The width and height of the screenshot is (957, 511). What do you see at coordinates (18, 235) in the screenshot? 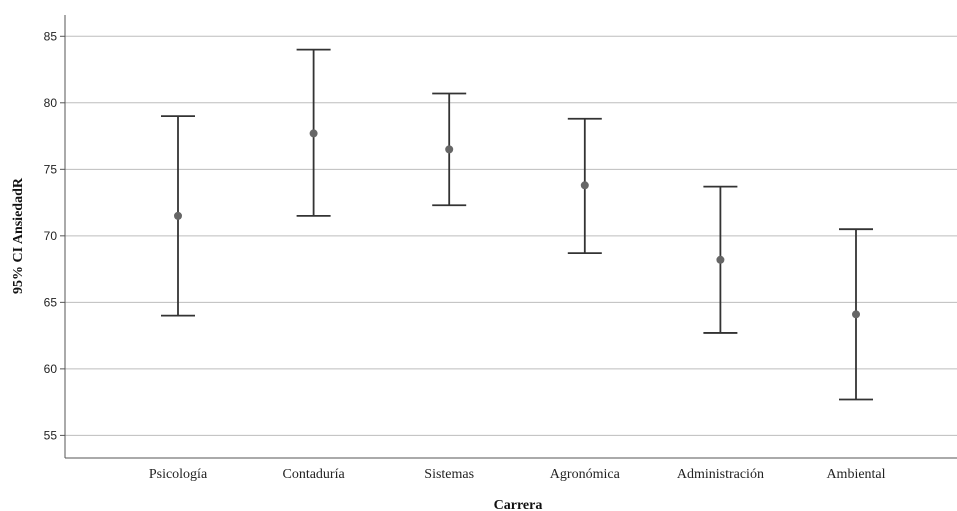
I see `y-axis-title: 95% CI AnsiedadR` at bounding box center [18, 235].